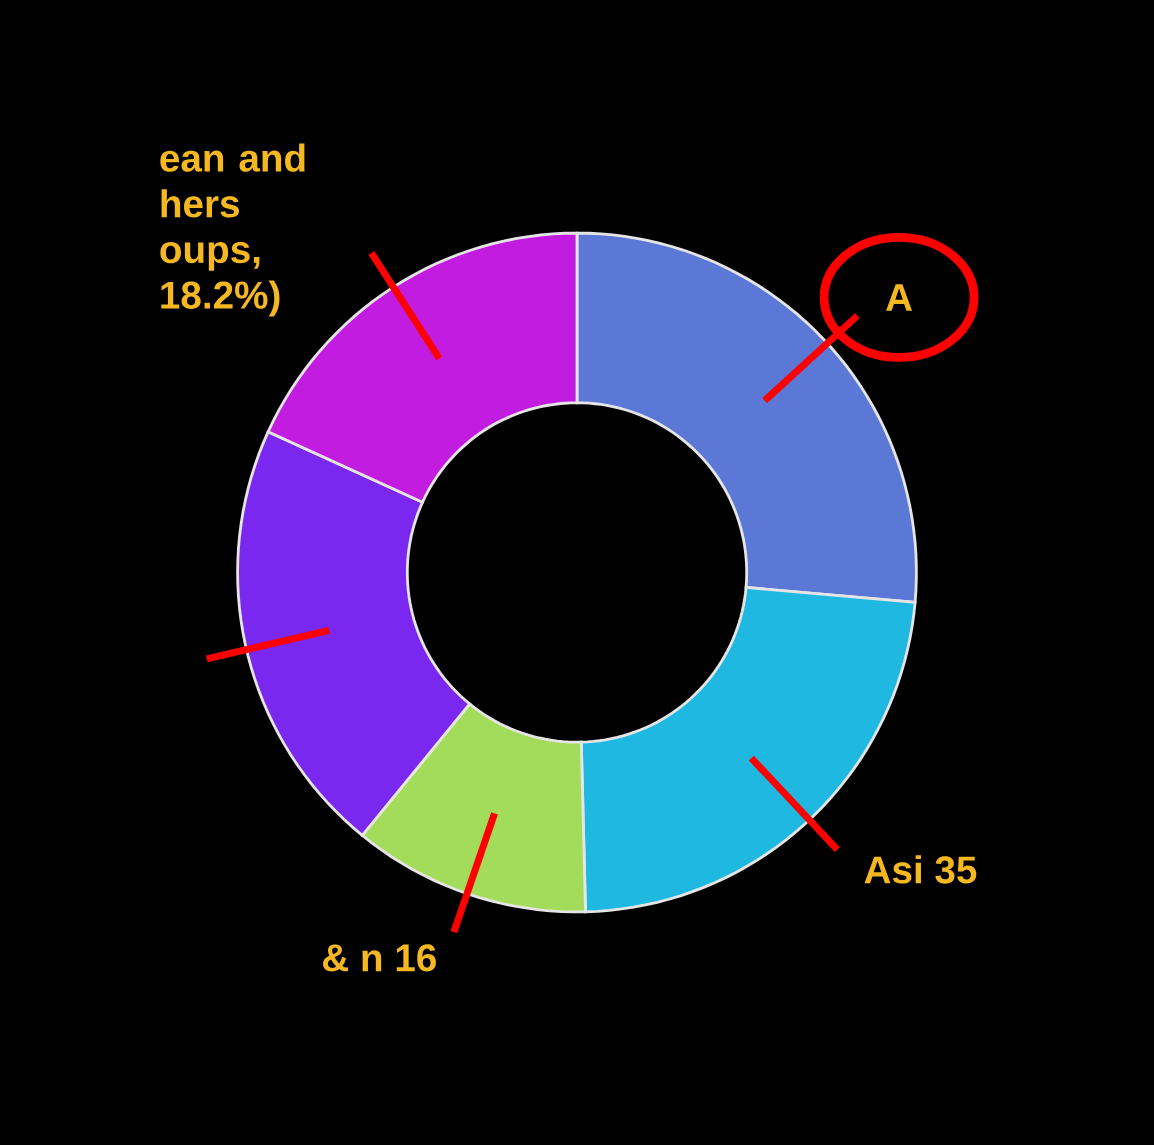  I want to click on slice-label: A, so click(899, 297).